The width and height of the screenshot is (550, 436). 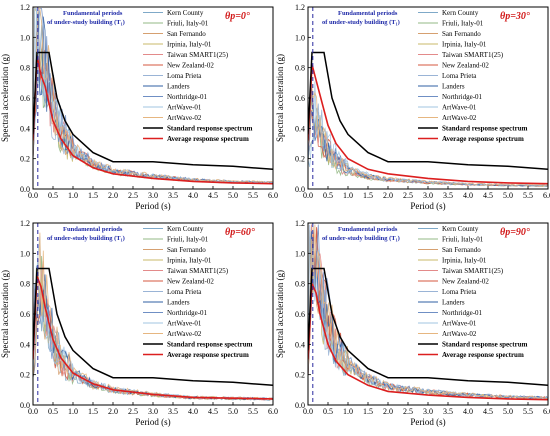 What do you see at coordinates (184, 334) in the screenshot?
I see `legend-label: ArtWave-02` at bounding box center [184, 334].